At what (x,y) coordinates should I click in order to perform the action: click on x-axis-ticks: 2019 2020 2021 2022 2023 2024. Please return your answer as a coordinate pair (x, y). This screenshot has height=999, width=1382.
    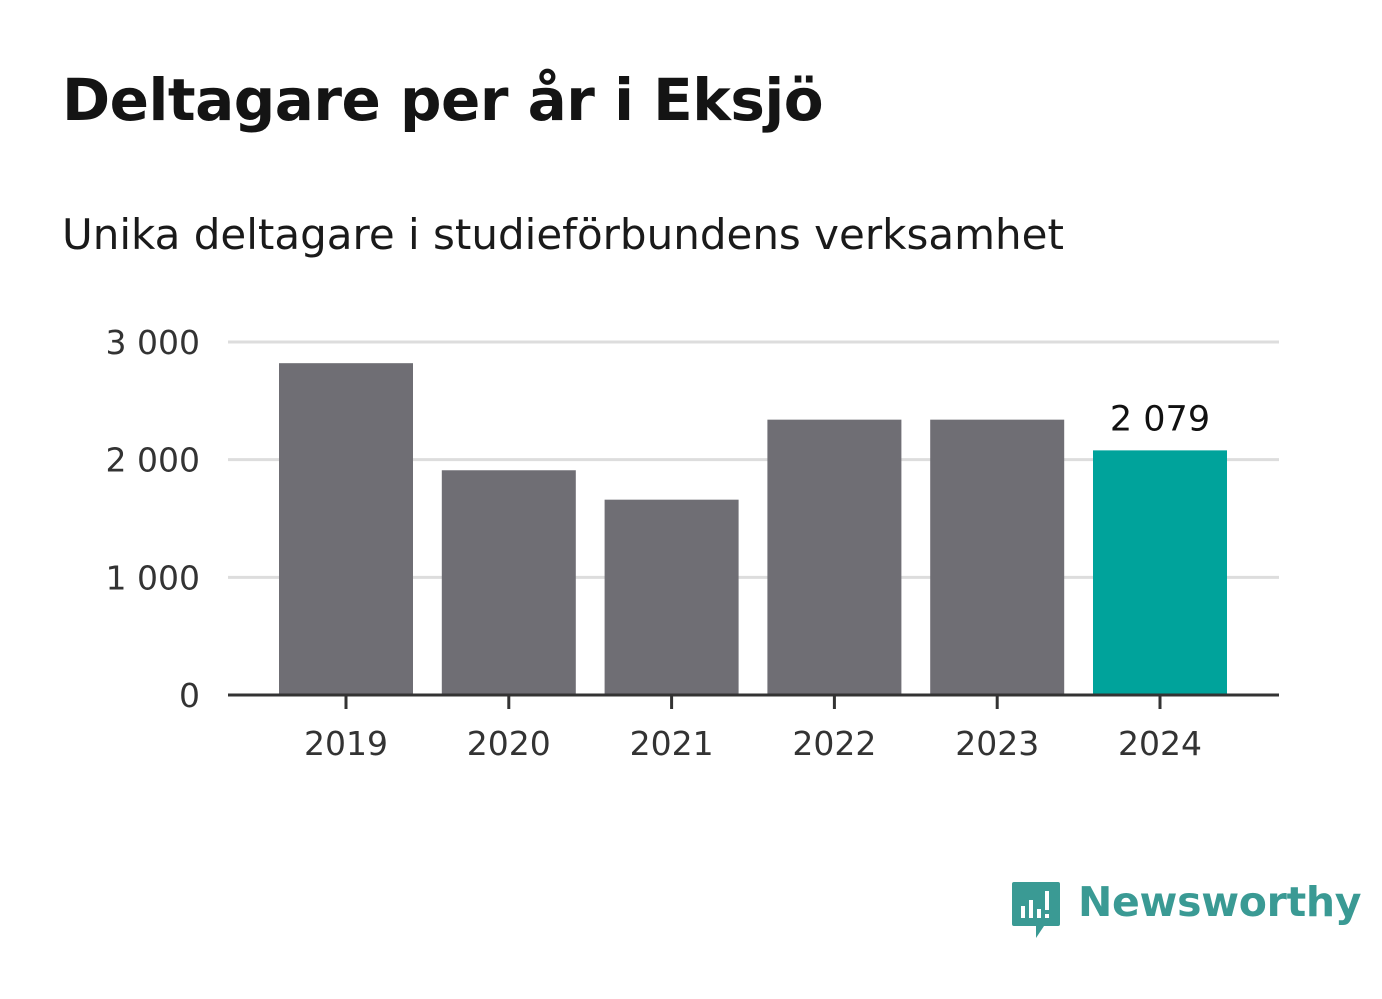
    Looking at the image, I should click on (753, 729).